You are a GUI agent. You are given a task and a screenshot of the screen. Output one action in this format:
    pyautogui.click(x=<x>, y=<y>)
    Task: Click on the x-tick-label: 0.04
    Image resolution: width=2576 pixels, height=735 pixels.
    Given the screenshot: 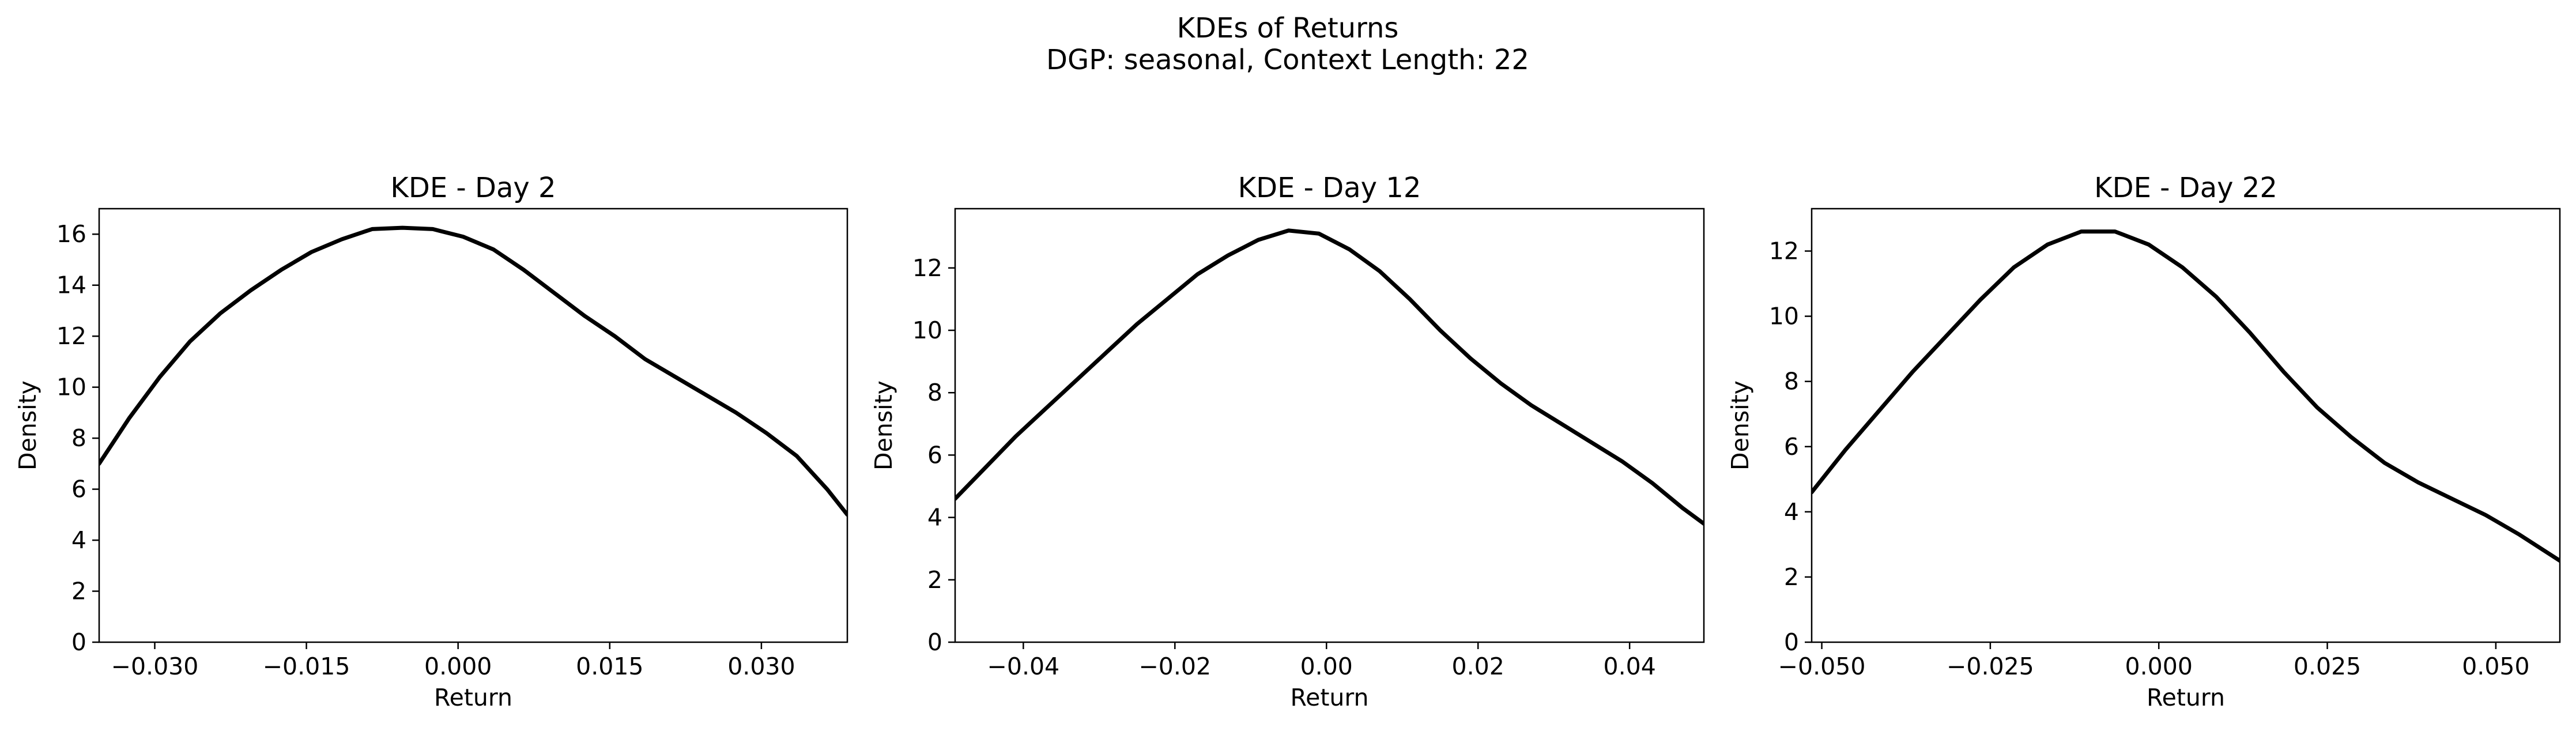 What is the action you would take?
    pyautogui.click(x=1630, y=666)
    